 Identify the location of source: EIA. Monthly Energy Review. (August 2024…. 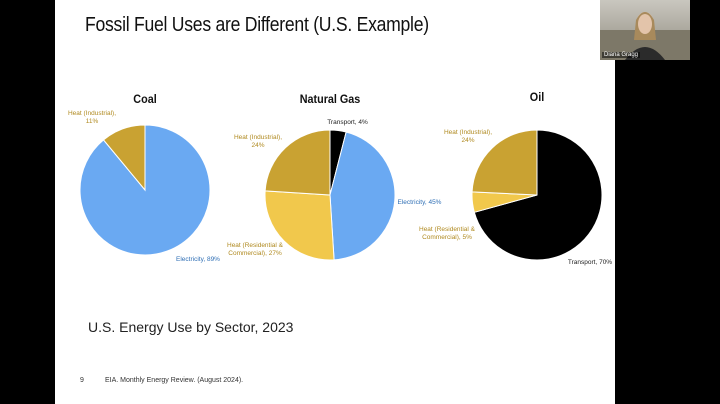
(174, 380).